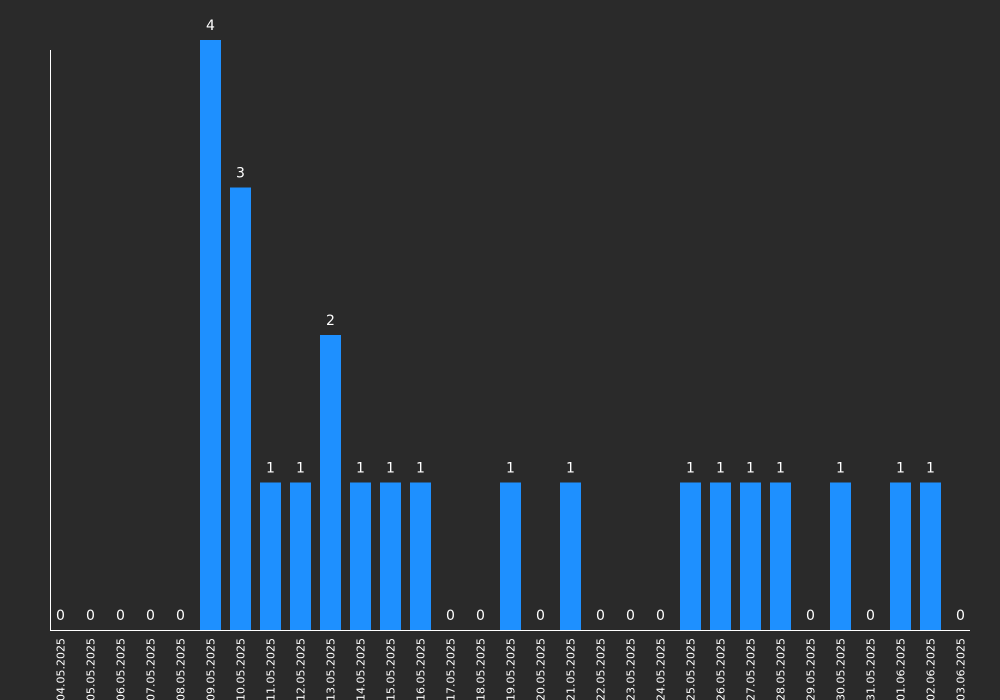 This screenshot has width=1000, height=700. Describe the element at coordinates (390, 556) in the screenshot. I see `bar-15.05.2025` at that location.